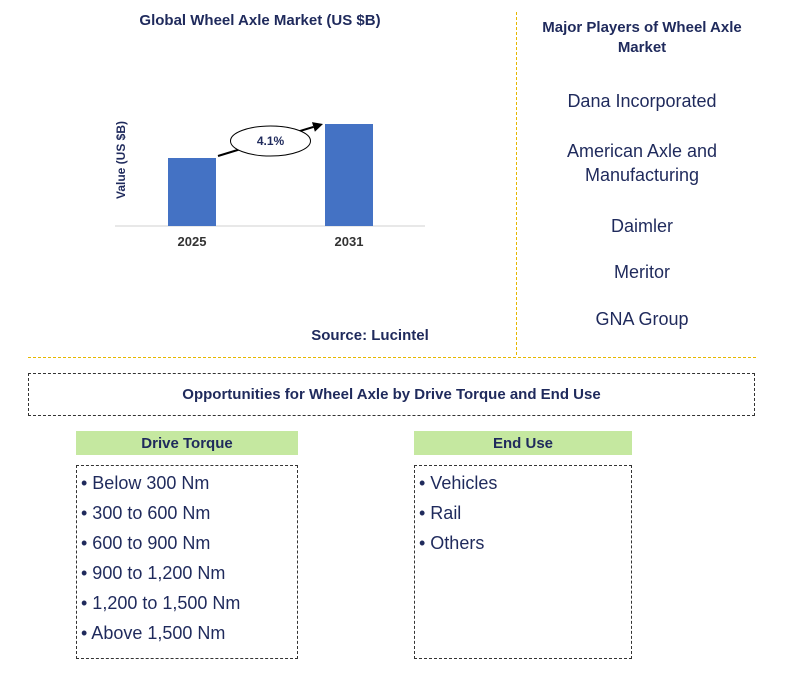  What do you see at coordinates (121, 160) in the screenshot?
I see `y-axis-label: Value (US $B)` at bounding box center [121, 160].